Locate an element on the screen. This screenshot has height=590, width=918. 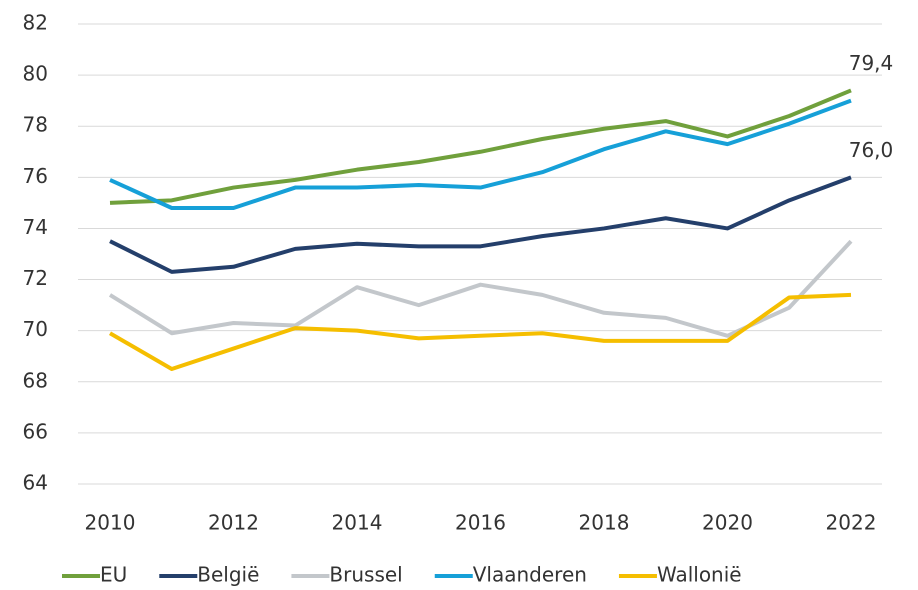
legend-label: Brussel is located at coordinates (365, 575).